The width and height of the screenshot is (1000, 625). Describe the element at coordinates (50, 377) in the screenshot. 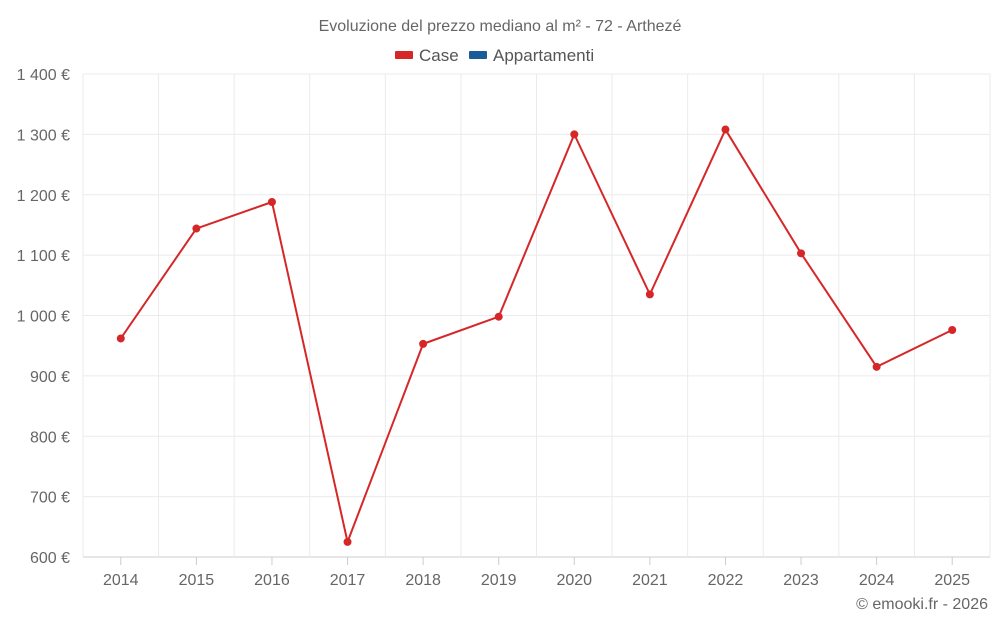

I see `y-tick-label: 900 €` at that location.